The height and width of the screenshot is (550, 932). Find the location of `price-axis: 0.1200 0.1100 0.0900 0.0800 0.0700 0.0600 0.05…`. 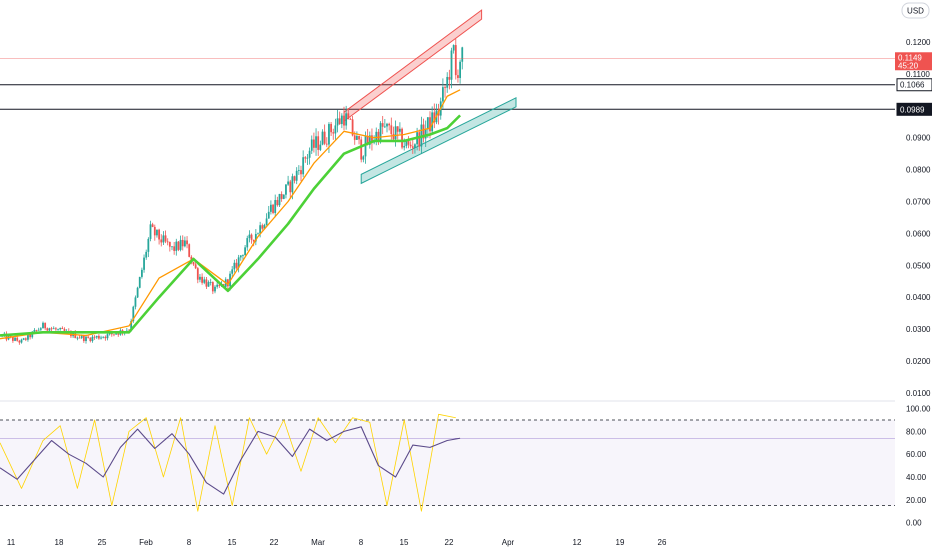

price-axis: 0.1200 0.1100 0.0900 0.0800 0.0700 0.0600 0.05… is located at coordinates (918, 218).